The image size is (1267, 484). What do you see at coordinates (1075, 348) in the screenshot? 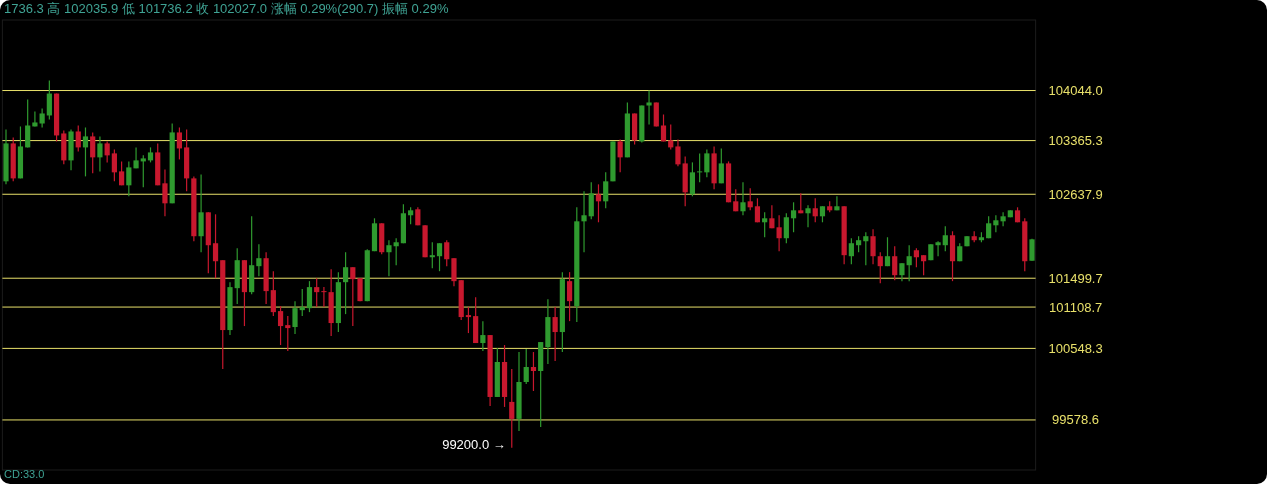
I see `y-tick-label: 100548.3` at bounding box center [1075, 348].